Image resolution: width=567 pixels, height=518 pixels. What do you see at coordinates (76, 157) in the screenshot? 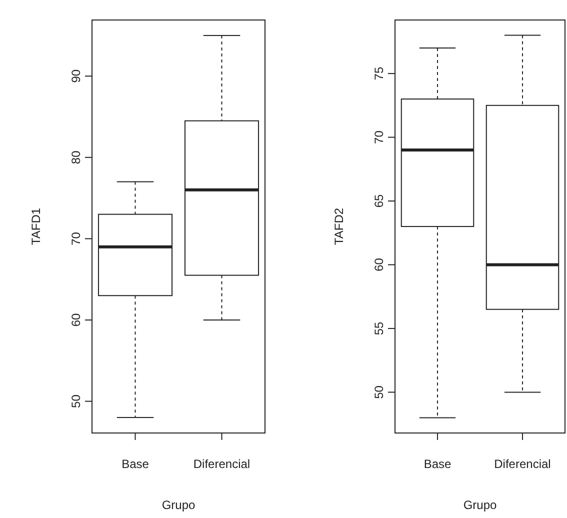
I see `y-tick-label: 80` at bounding box center [76, 157].